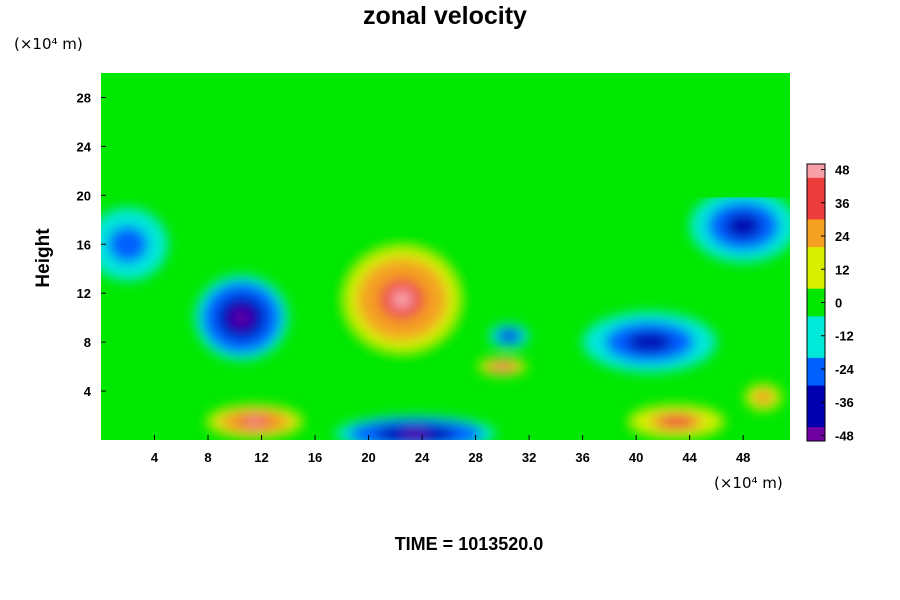 Image resolution: width=900 pixels, height=600 pixels. What do you see at coordinates (84, 293) in the screenshot?
I see `y-tick-label: 12` at bounding box center [84, 293].